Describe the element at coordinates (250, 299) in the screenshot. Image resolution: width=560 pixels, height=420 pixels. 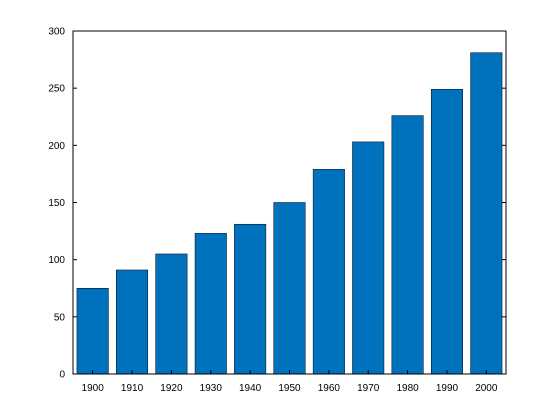
I see `bar-1940` at that location.